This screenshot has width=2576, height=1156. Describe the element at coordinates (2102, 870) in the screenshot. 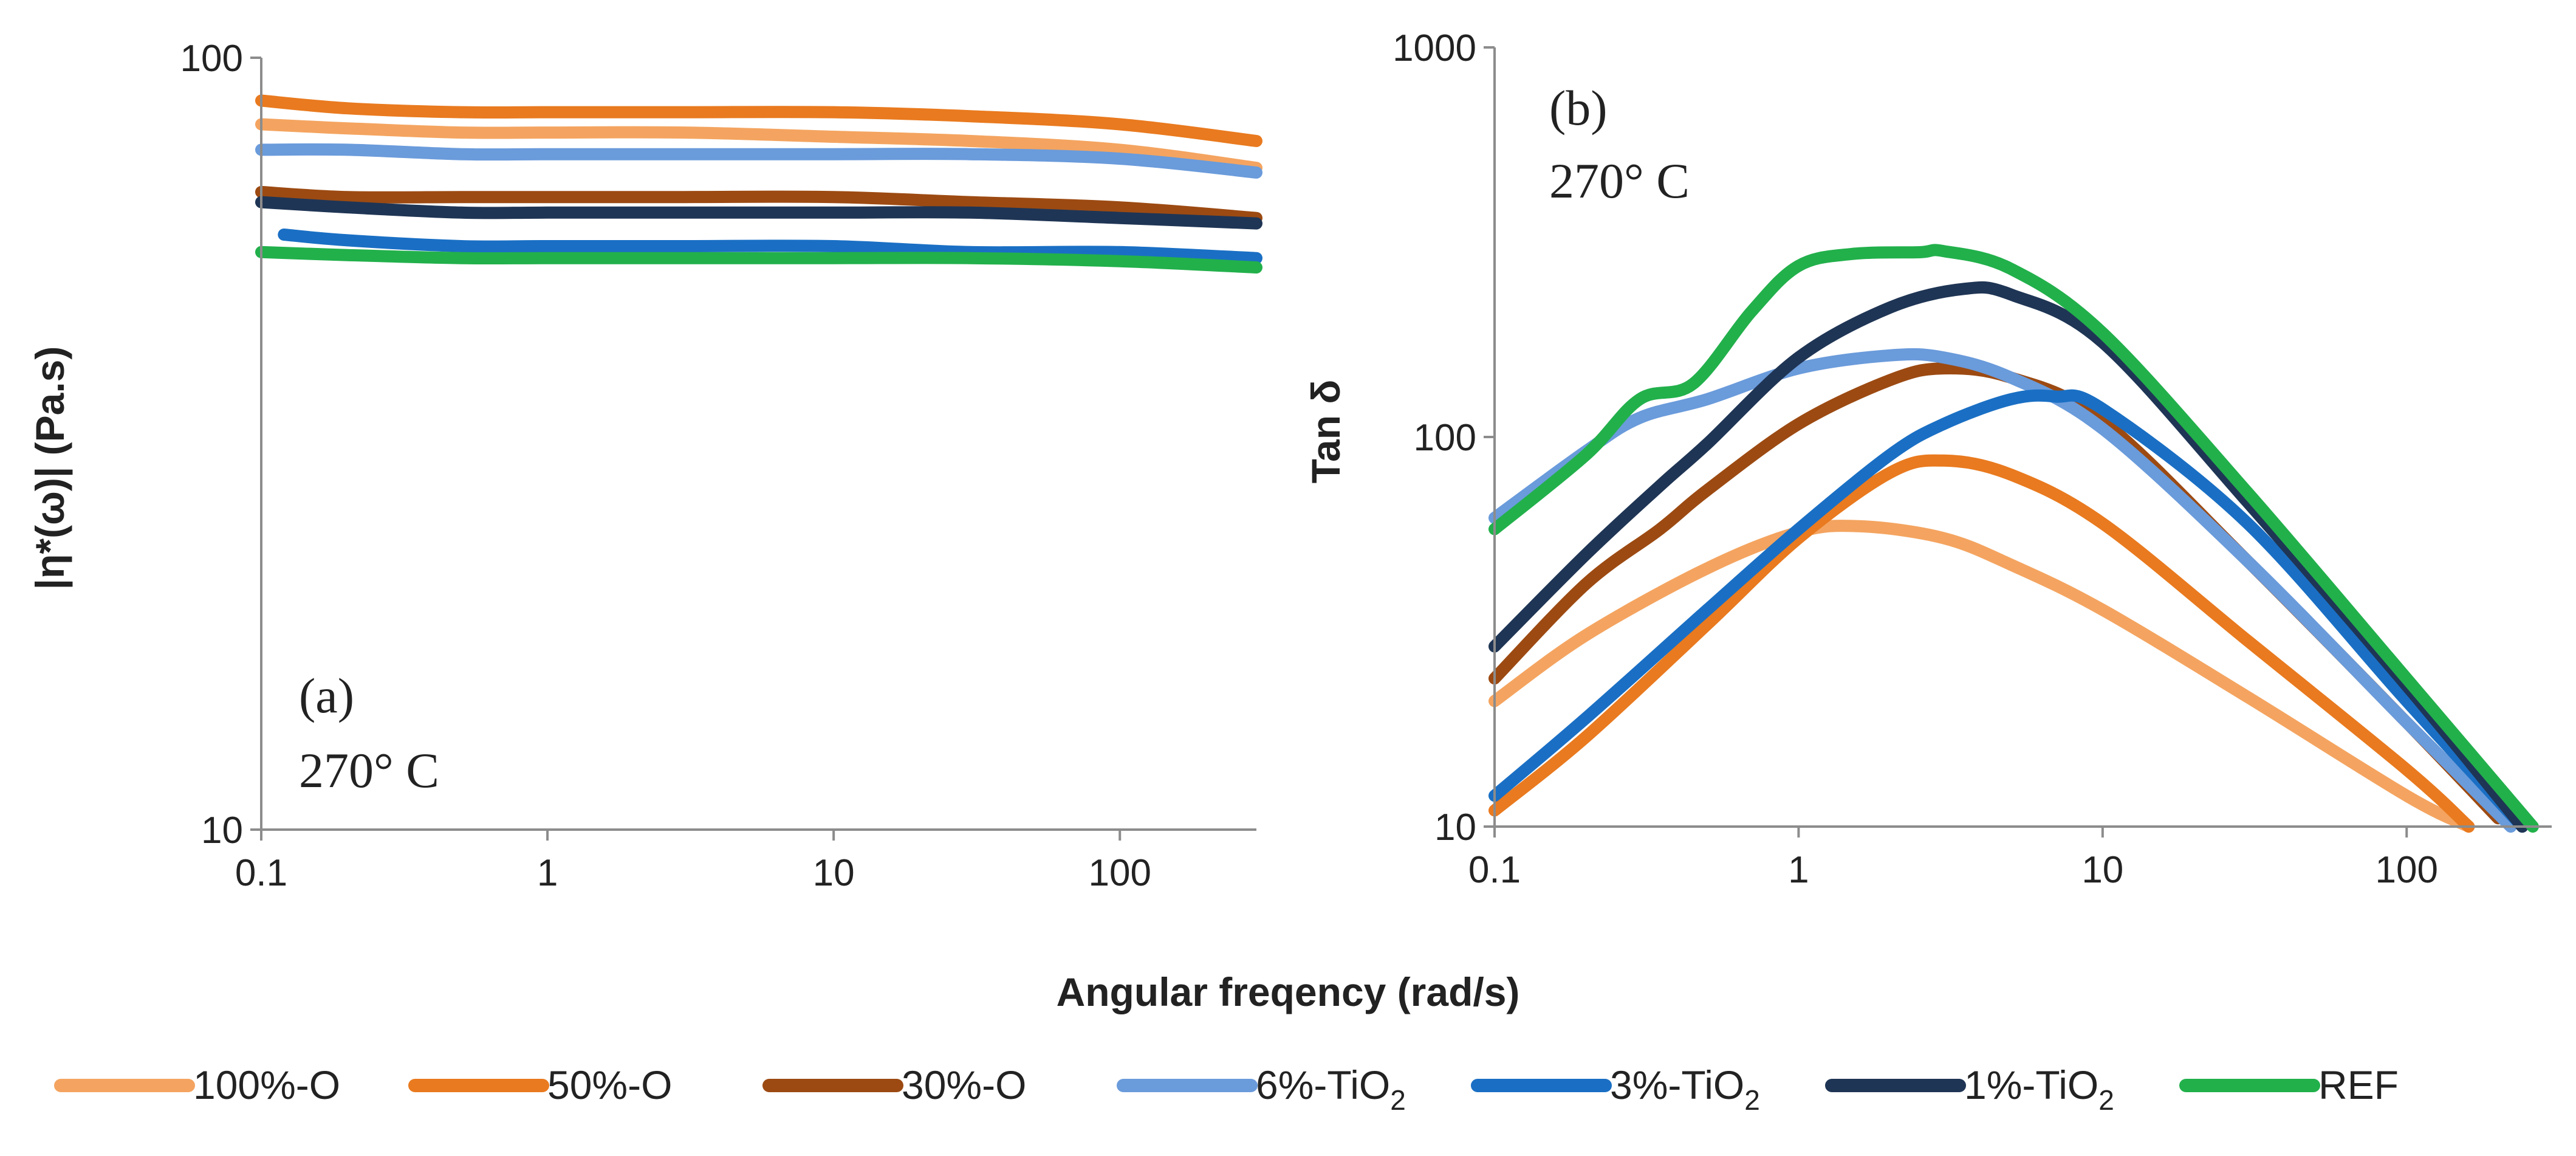

I see `panel-b-x-tick-label: 10` at that location.